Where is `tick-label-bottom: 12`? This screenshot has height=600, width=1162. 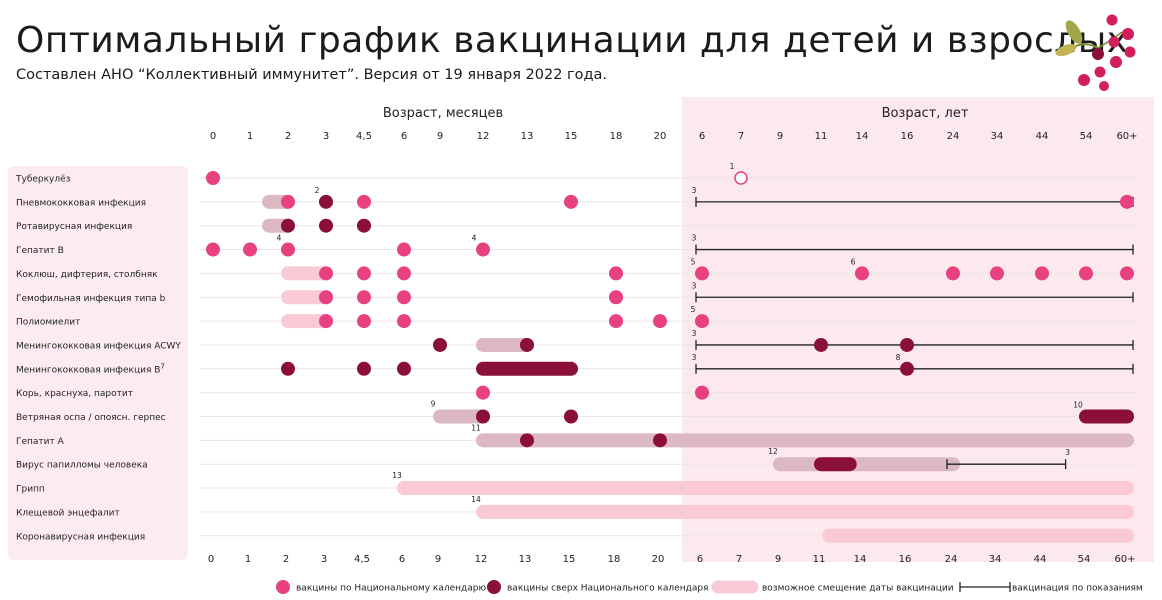 tick-label-bottom: 12 is located at coordinates (481, 559).